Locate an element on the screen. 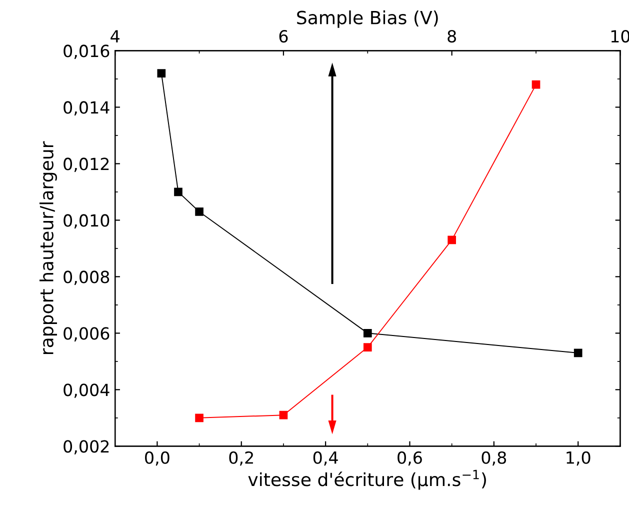  y-tick-label: 0,012 is located at coordinates (86, 165).